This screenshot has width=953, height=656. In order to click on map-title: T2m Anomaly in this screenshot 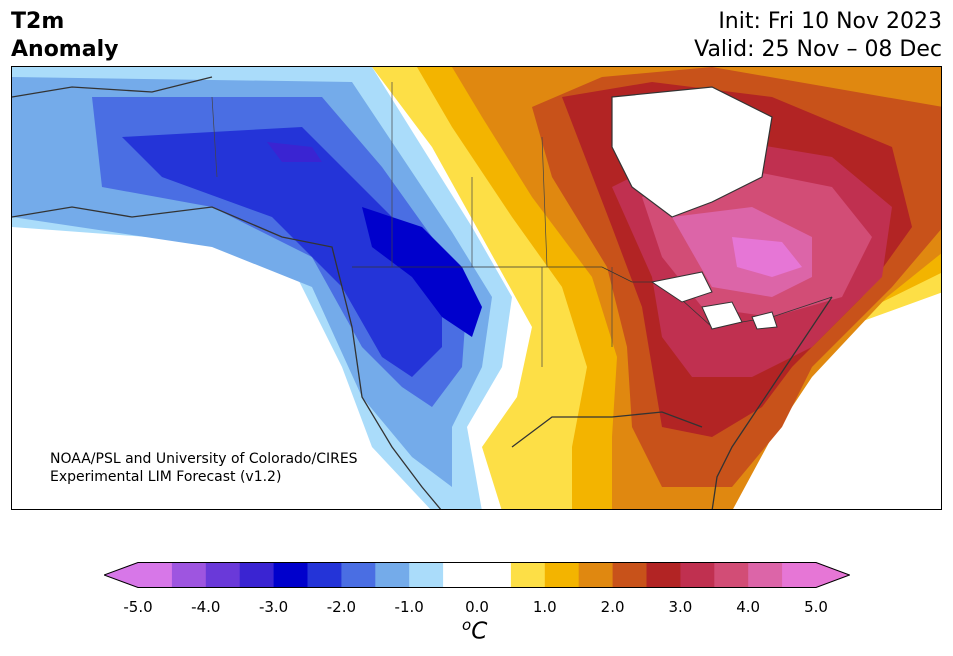, I will do `click(64, 36)`.